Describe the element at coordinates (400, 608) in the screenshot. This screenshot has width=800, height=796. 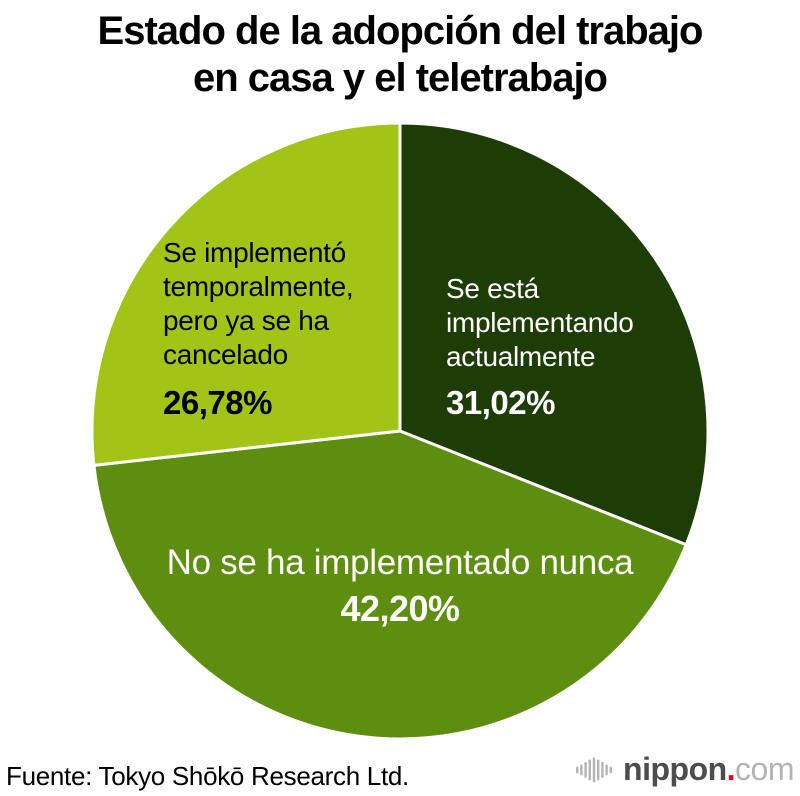
I see `slice-value-never-implemented: 42,20%` at that location.